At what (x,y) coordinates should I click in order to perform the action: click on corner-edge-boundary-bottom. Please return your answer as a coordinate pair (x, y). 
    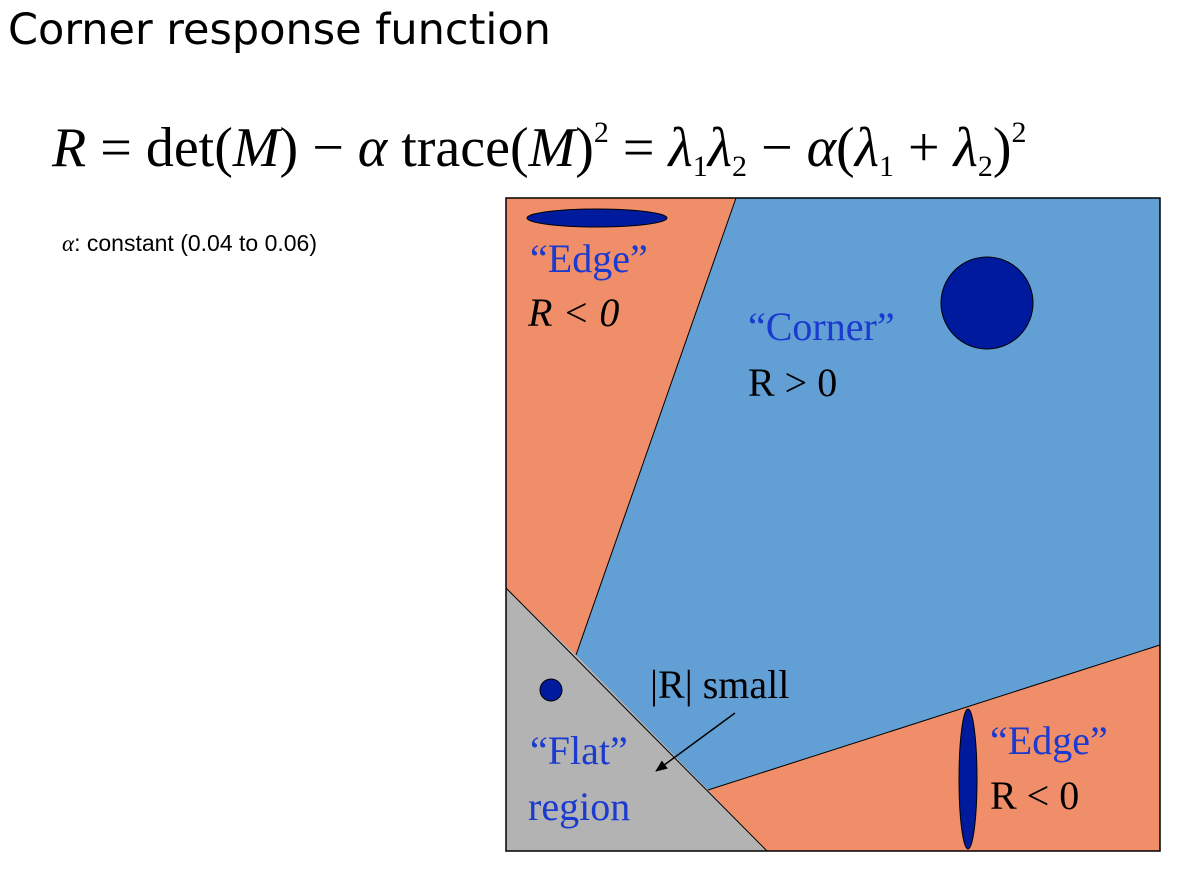
    Looking at the image, I should click on (934, 717).